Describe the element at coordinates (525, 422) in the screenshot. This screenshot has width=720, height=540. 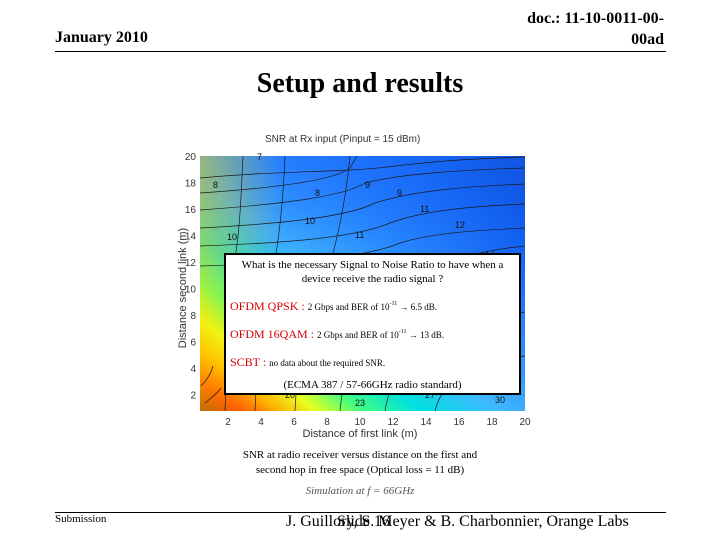
I see `x-tick-label: 20` at that location.